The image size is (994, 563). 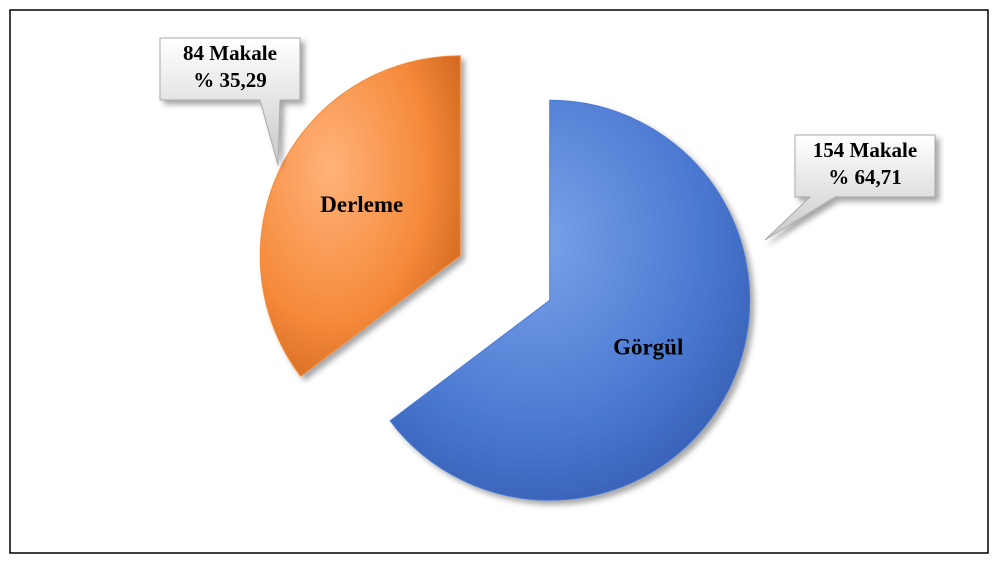 What do you see at coordinates (865, 150) in the screenshot?
I see `value-label: 154 Makale` at bounding box center [865, 150].